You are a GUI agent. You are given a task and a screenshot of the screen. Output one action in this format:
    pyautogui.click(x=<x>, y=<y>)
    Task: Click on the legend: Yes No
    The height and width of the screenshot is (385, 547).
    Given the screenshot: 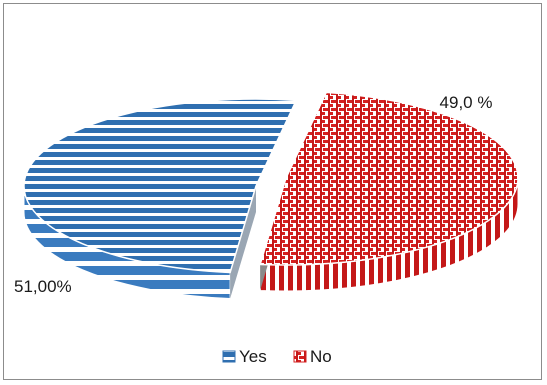 What is the action you would take?
    pyautogui.click(x=277, y=356)
    